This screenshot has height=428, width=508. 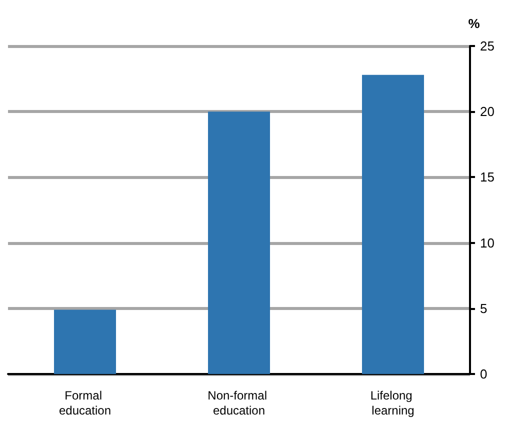 I want to click on y-tick-label: 20, so click(x=487, y=112).